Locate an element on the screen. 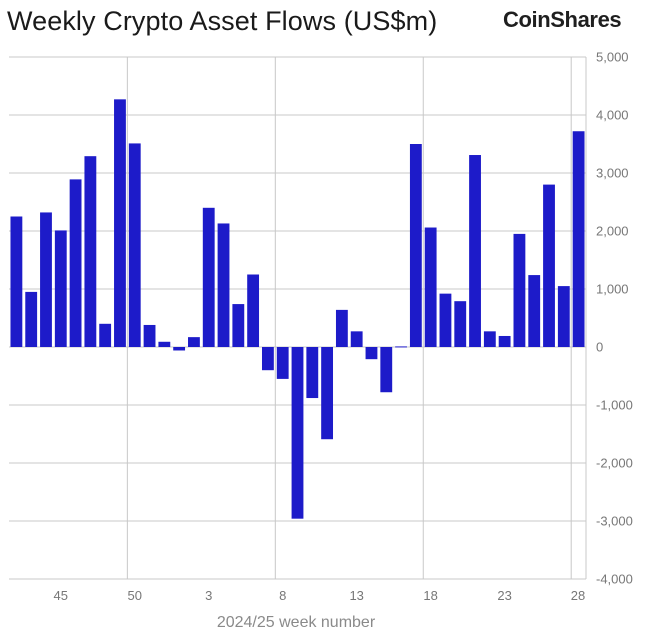  x-axis-label: 2024/25 week number is located at coordinates (296, 622).